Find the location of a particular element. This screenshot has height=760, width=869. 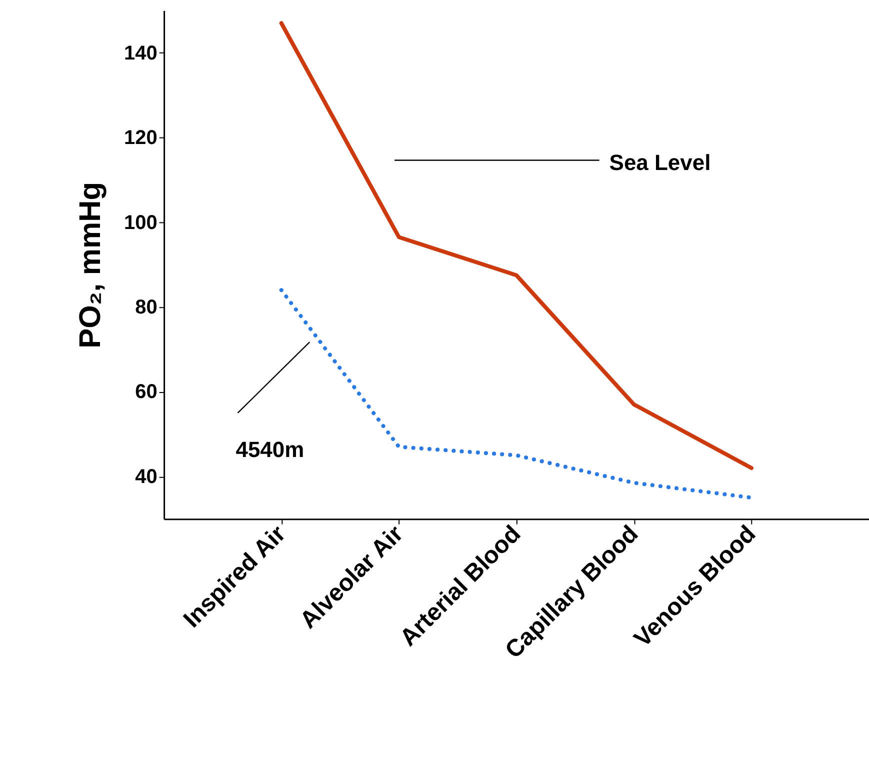

annotation: Sea Level is located at coordinates (660, 163).